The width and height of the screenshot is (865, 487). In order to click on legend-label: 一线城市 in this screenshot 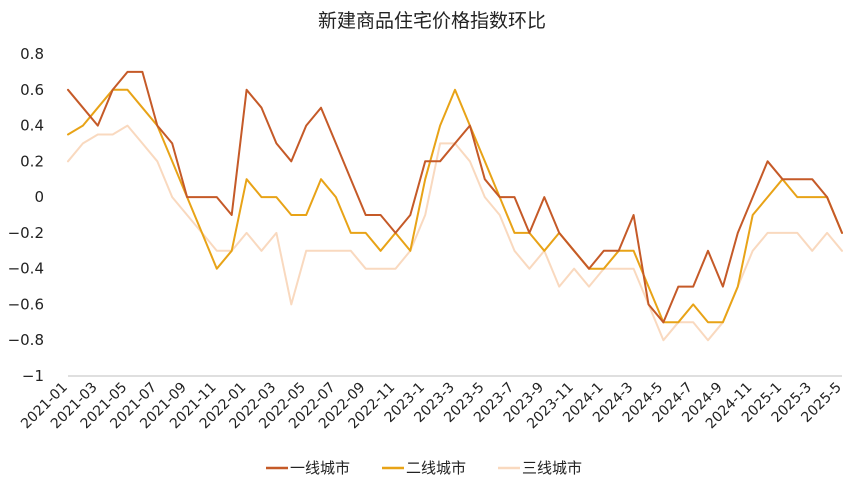, I will do `click(320, 468)`.